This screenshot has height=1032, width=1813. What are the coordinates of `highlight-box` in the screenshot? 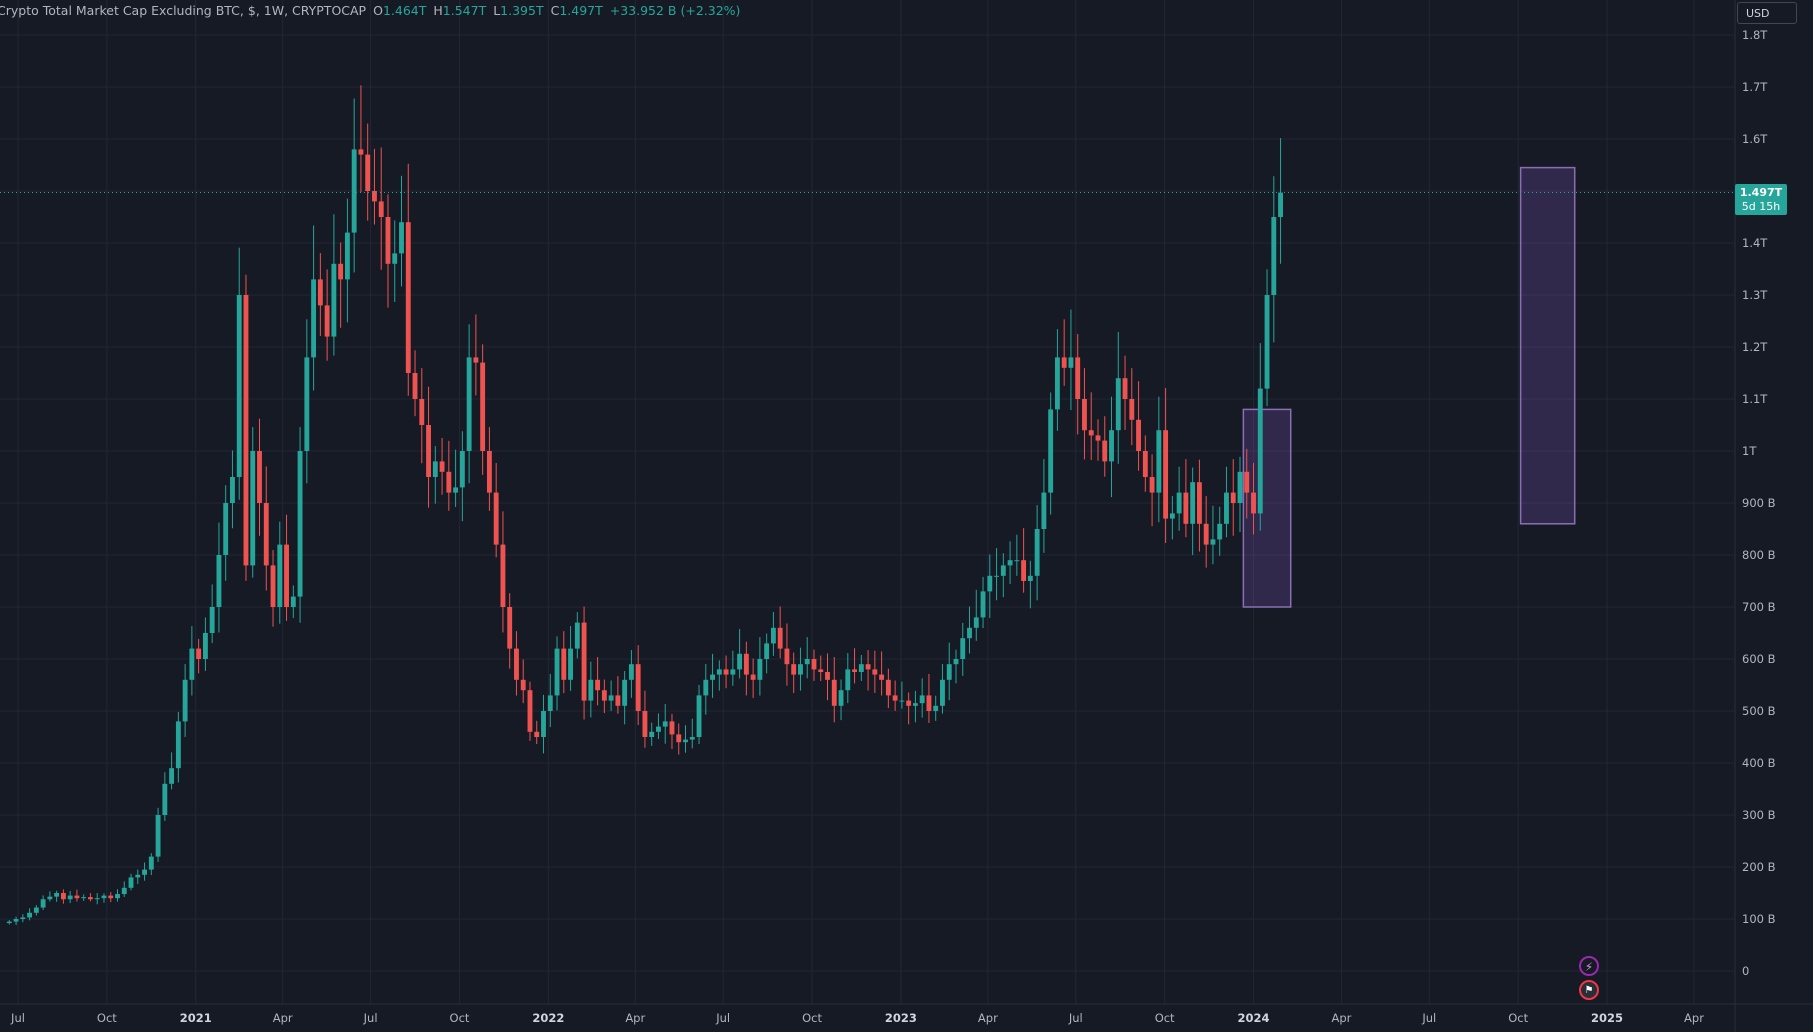 It's located at (1547, 345).